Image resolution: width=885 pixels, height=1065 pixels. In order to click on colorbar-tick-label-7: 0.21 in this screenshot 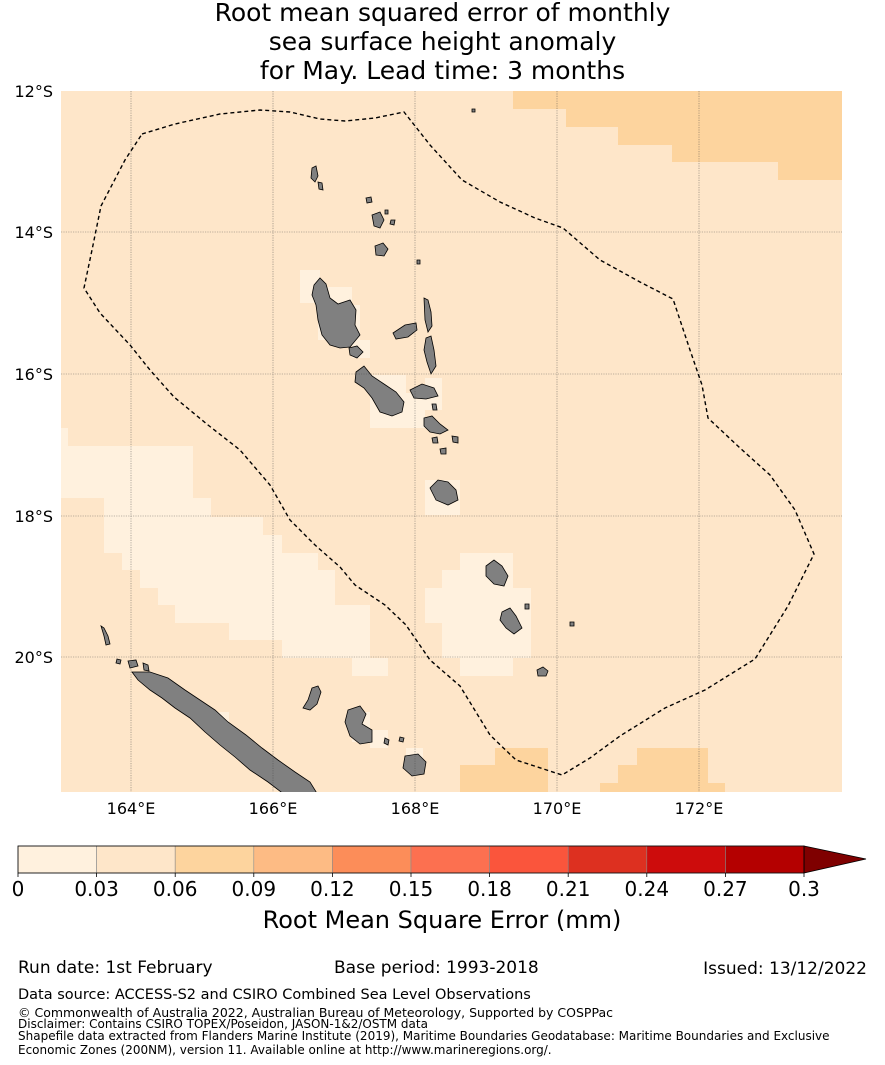, I will do `click(568, 889)`.